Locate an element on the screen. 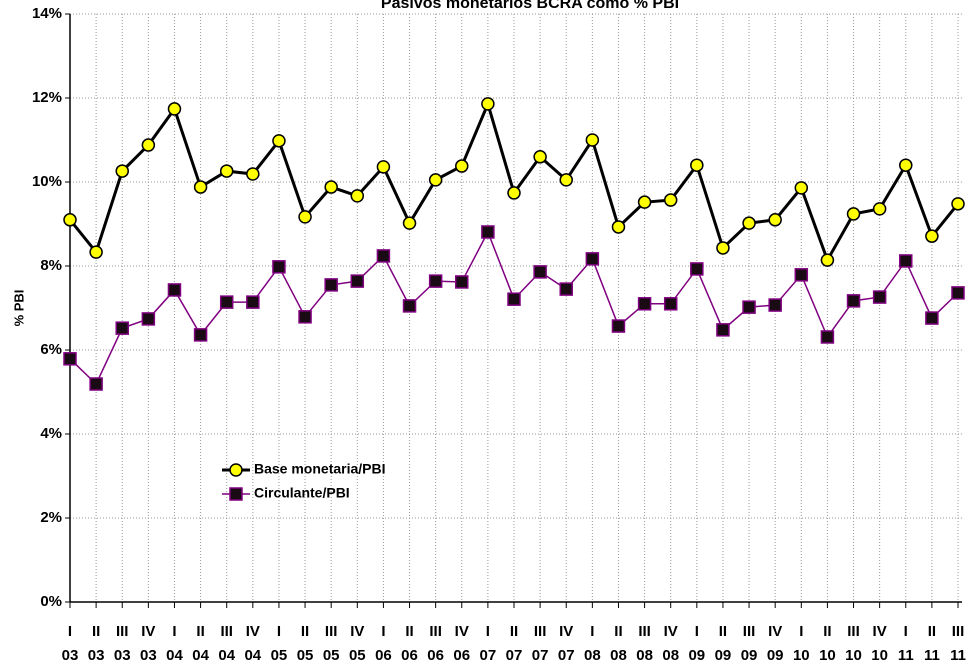  y-tick-label: 2% is located at coordinates (51, 517).